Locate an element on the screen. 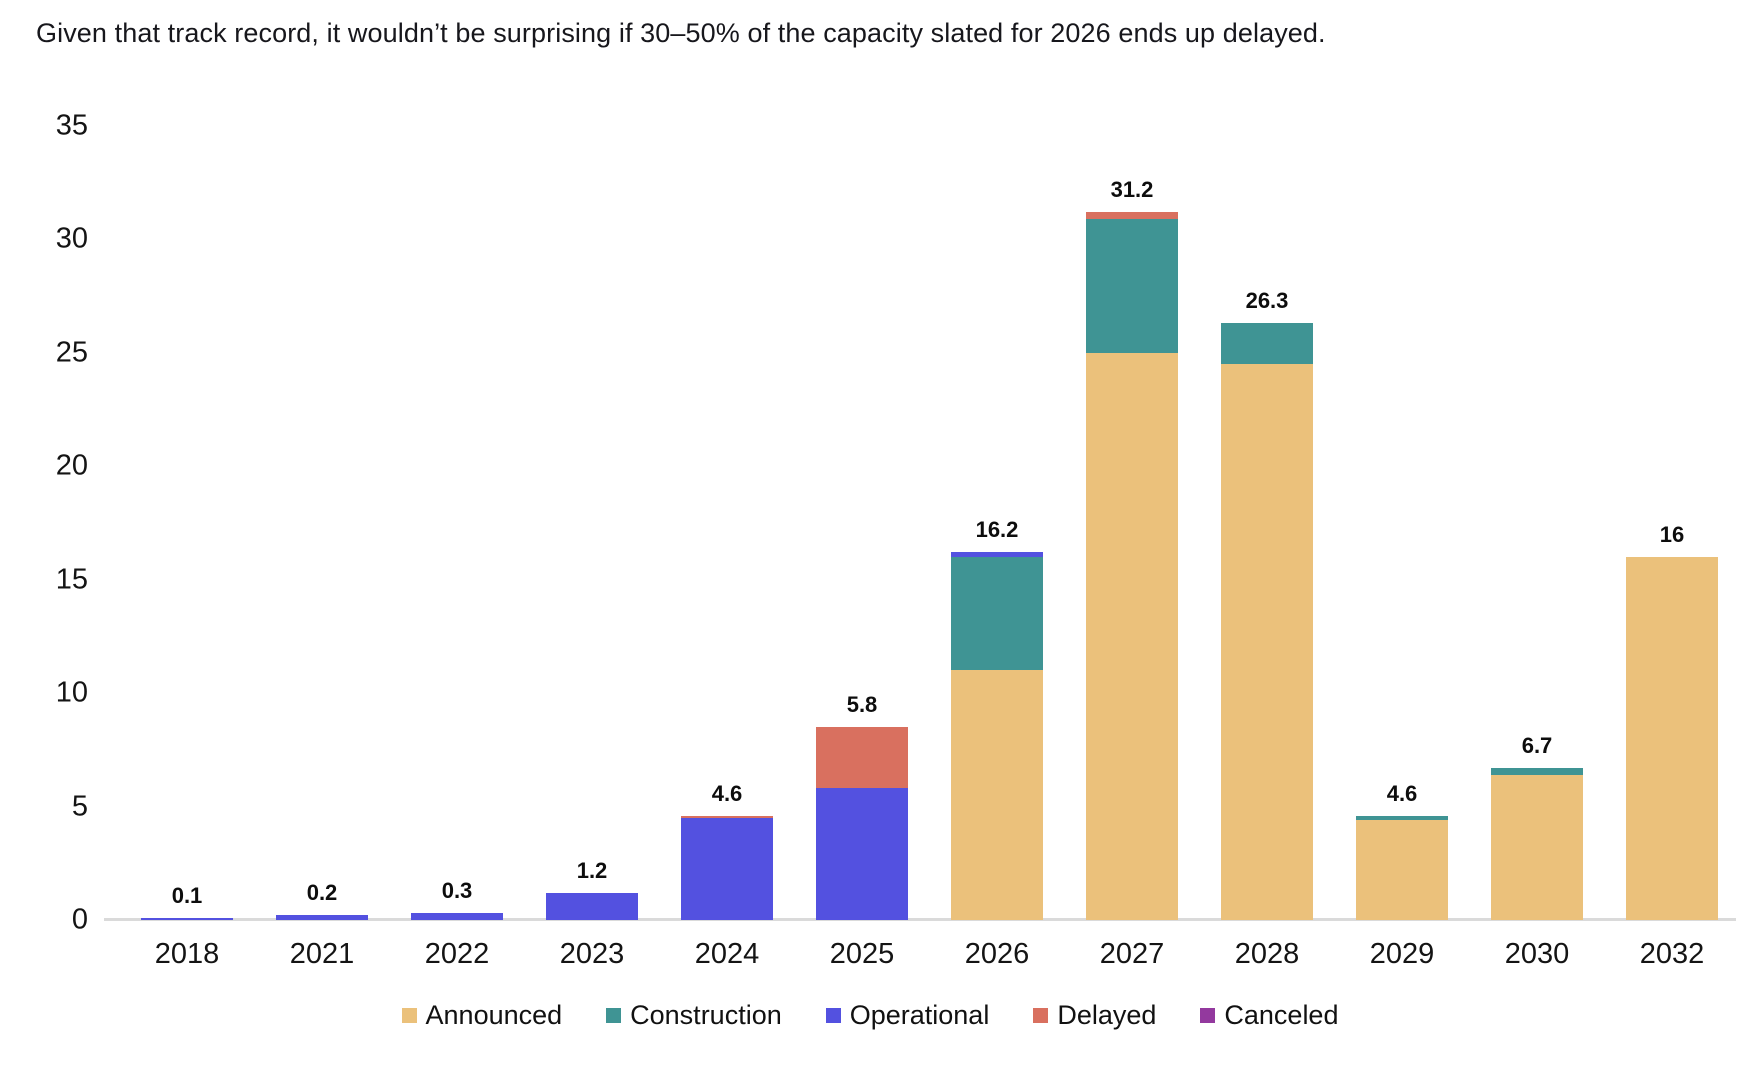 The height and width of the screenshot is (1074, 1740). bar-2018-segment-operational is located at coordinates (187, 919).